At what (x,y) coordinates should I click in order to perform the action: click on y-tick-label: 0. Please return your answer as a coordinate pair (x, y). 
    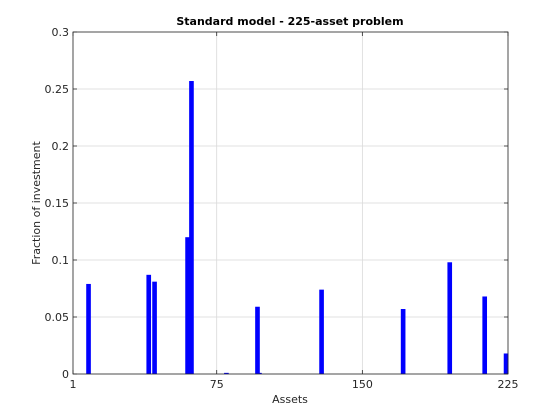
    Looking at the image, I should click on (65, 374).